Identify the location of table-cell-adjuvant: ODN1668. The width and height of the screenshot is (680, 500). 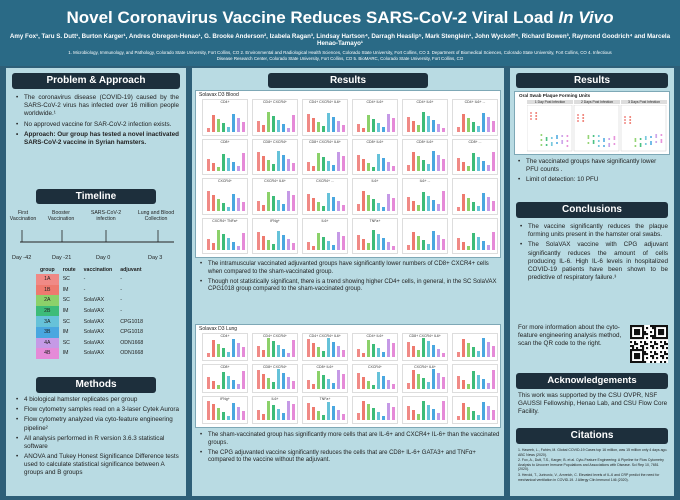
(132, 342).